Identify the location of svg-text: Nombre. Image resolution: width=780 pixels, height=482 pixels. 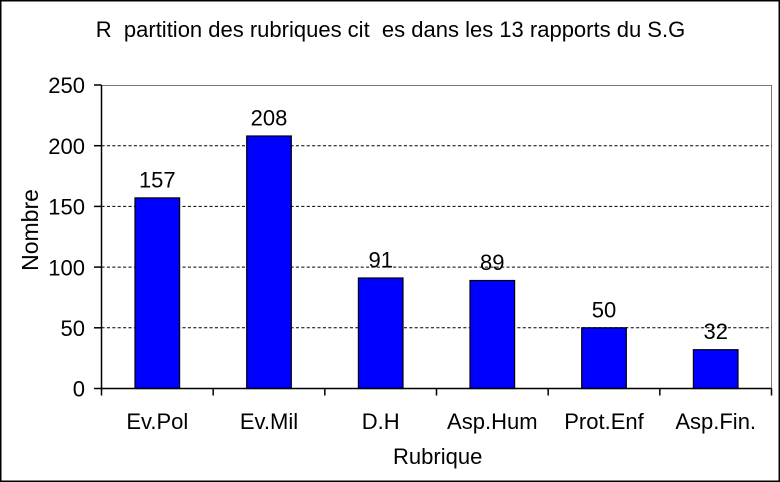
(30, 230).